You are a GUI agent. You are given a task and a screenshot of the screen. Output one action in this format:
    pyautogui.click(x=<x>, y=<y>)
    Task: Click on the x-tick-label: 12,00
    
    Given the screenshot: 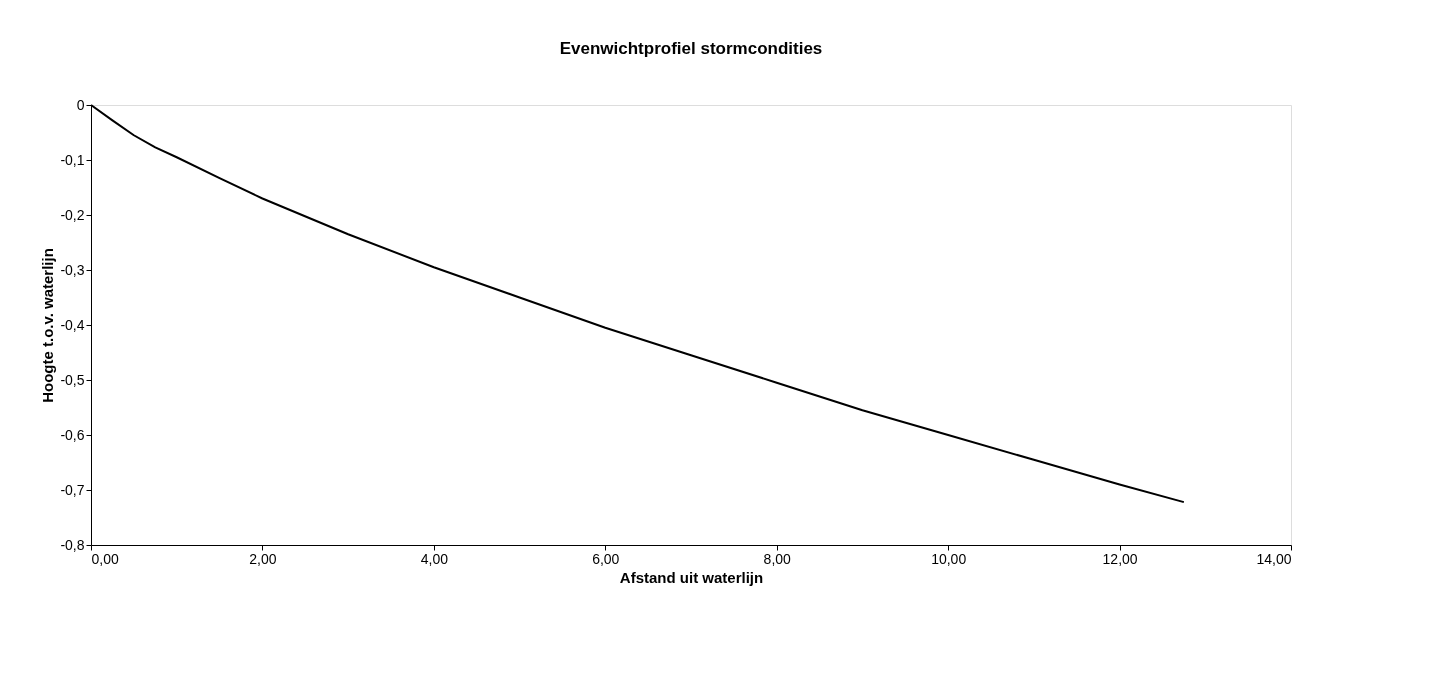 What is the action you would take?
    pyautogui.click(x=1120, y=558)
    